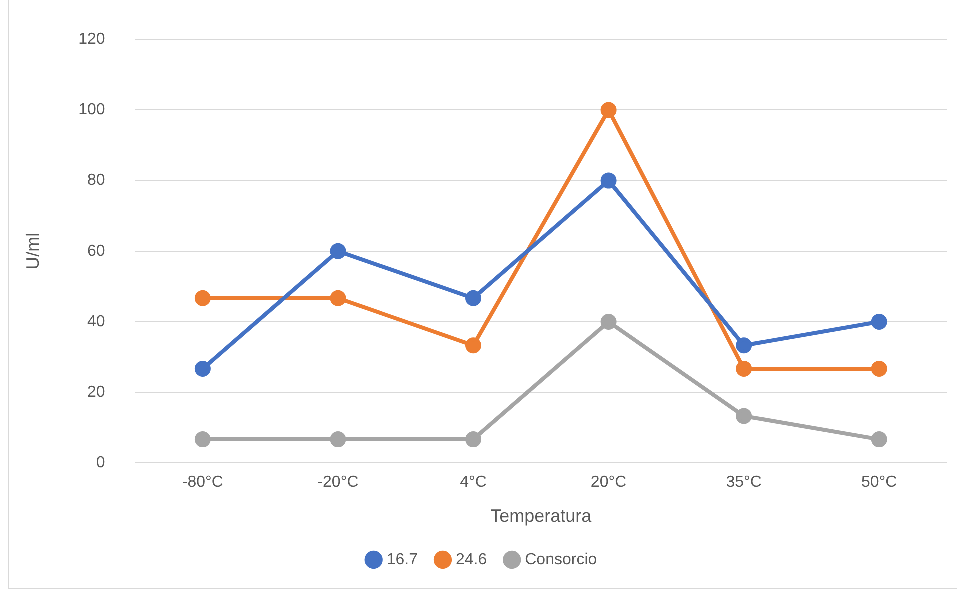  Describe the element at coordinates (97, 393) in the screenshot. I see `y-tick-label: 20` at that location.